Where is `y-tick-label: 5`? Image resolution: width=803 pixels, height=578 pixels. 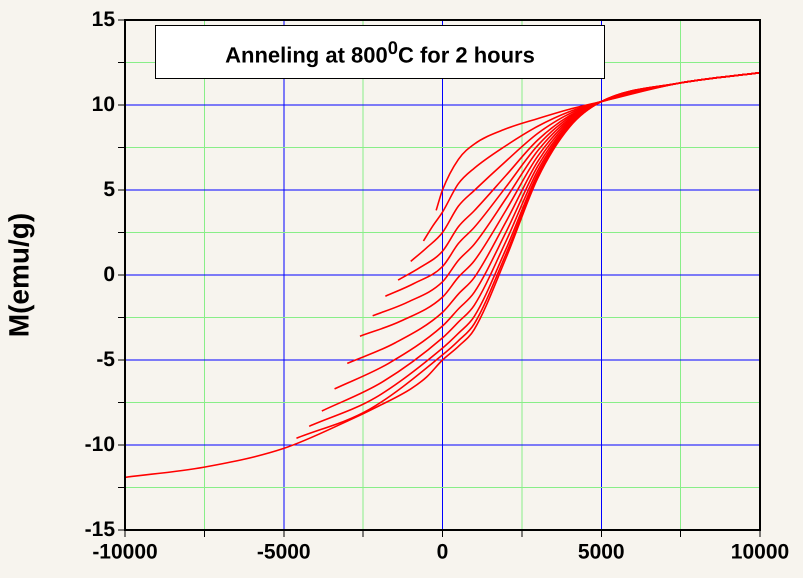
y-tick-label: 5 is located at coordinates (109, 189).